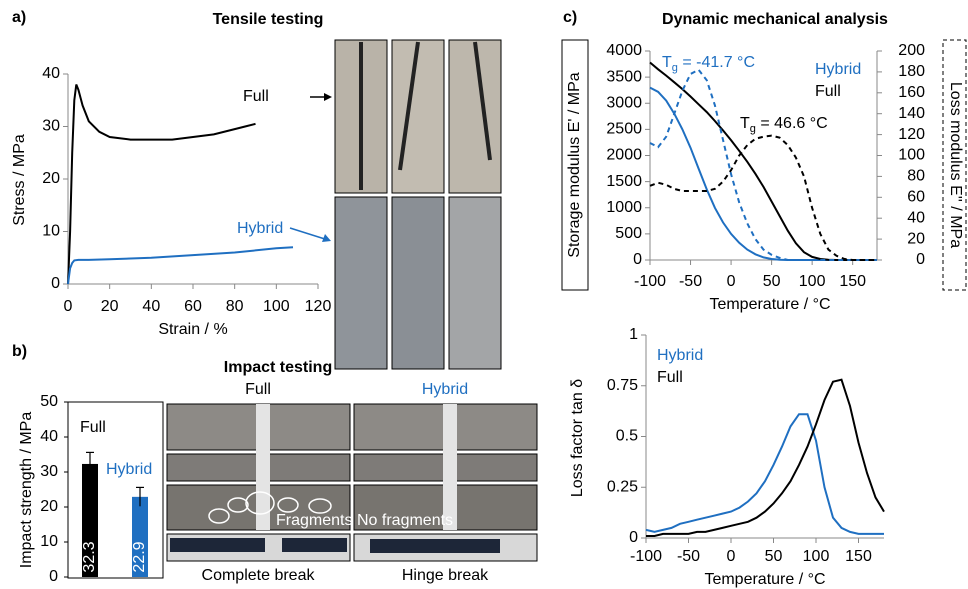  I want to click on y-tick-label: 500, so click(628, 233).